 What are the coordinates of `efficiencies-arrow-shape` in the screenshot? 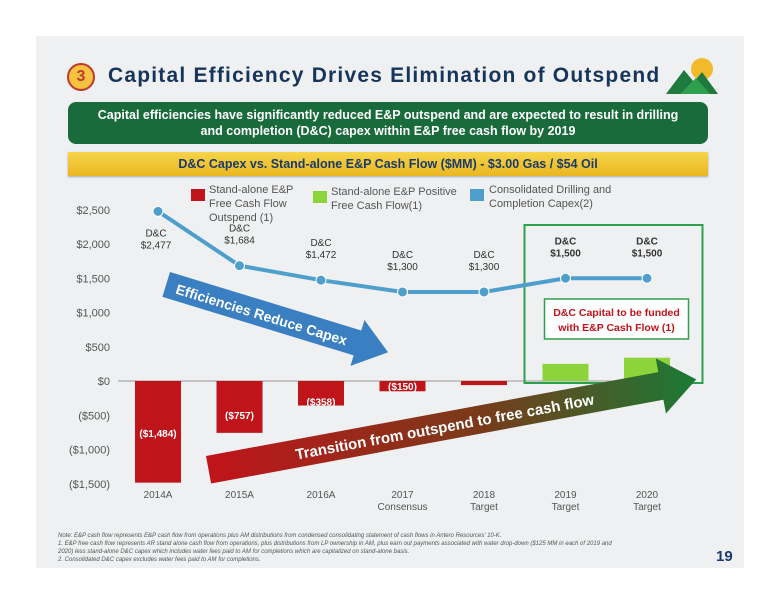 It's located at (275, 319).